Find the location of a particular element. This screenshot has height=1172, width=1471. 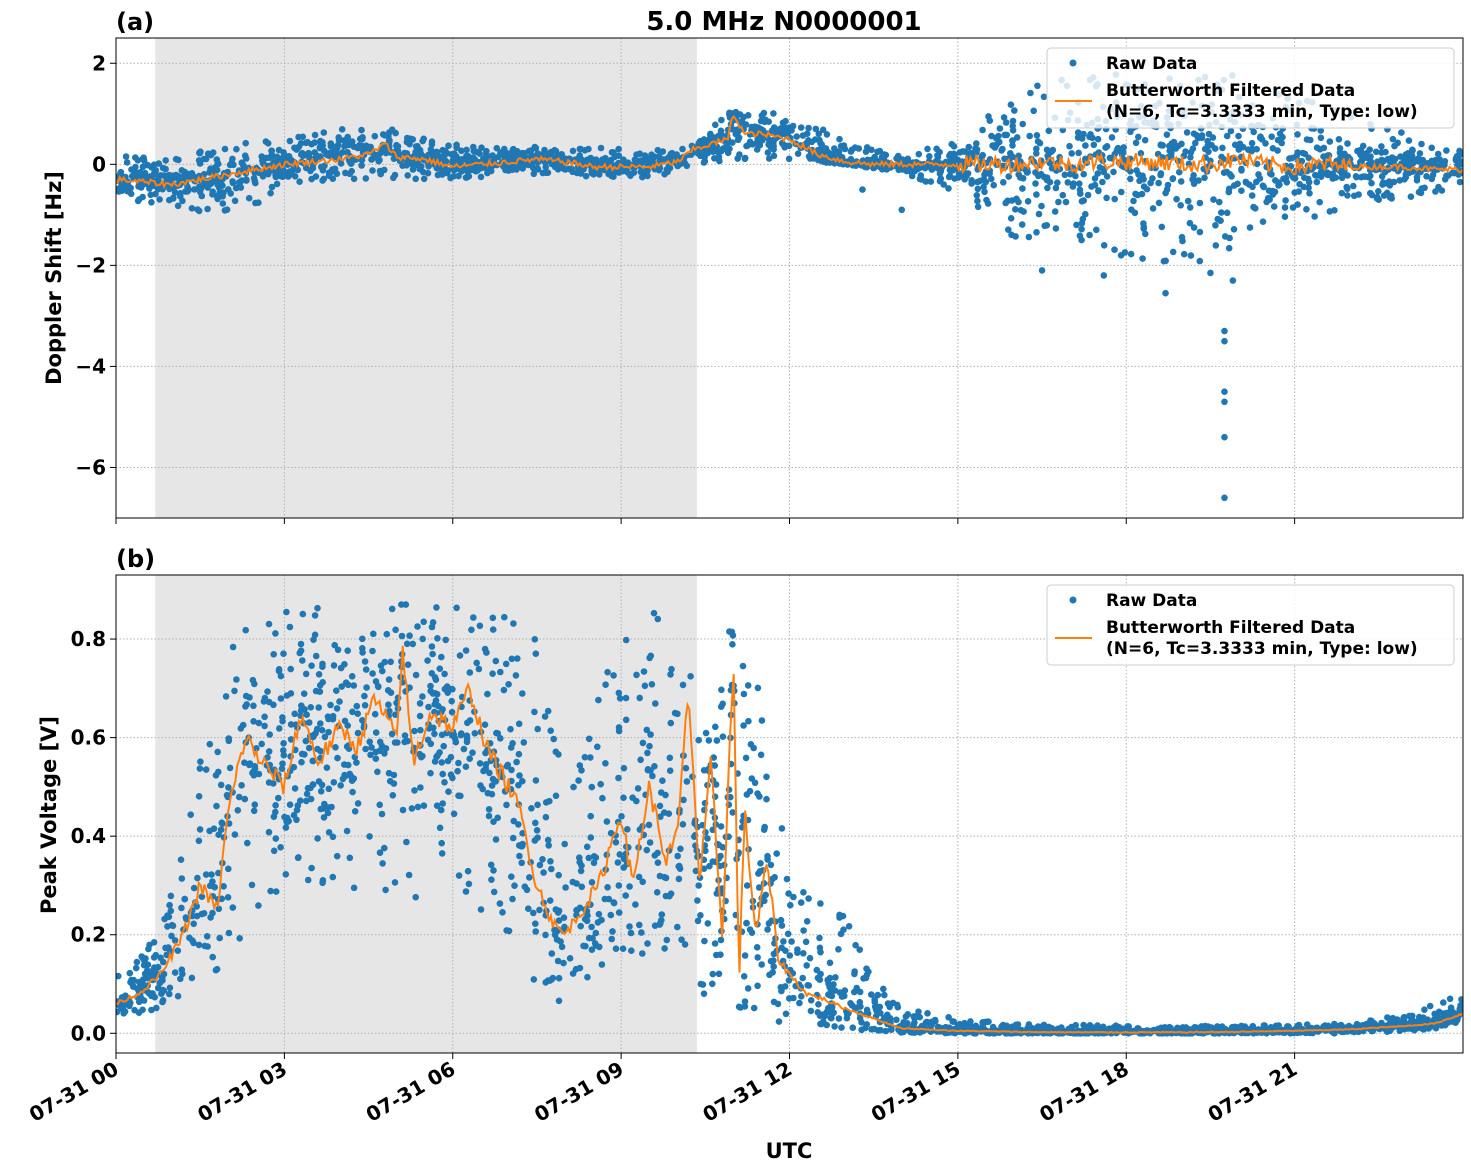

legend-b-filtered-label-1: Butterworth Filtered Data is located at coordinates (1230, 628).